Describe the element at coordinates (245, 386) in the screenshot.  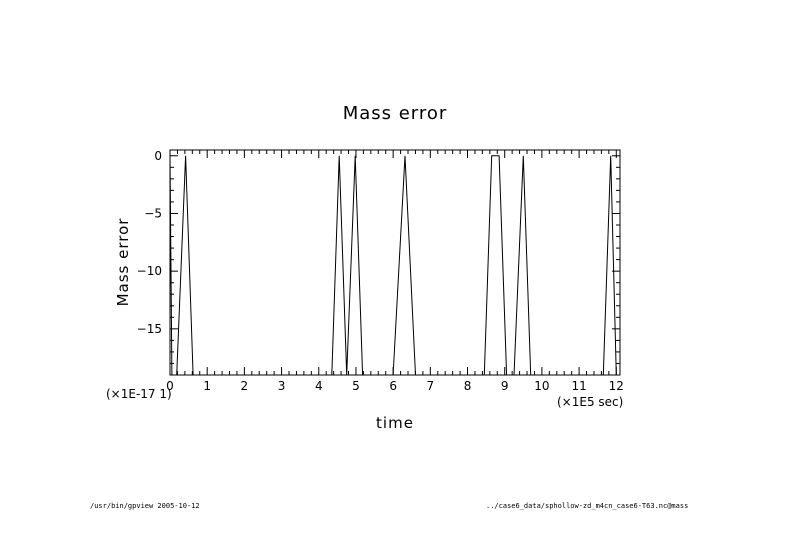
I see `x-tick-label: 2` at that location.